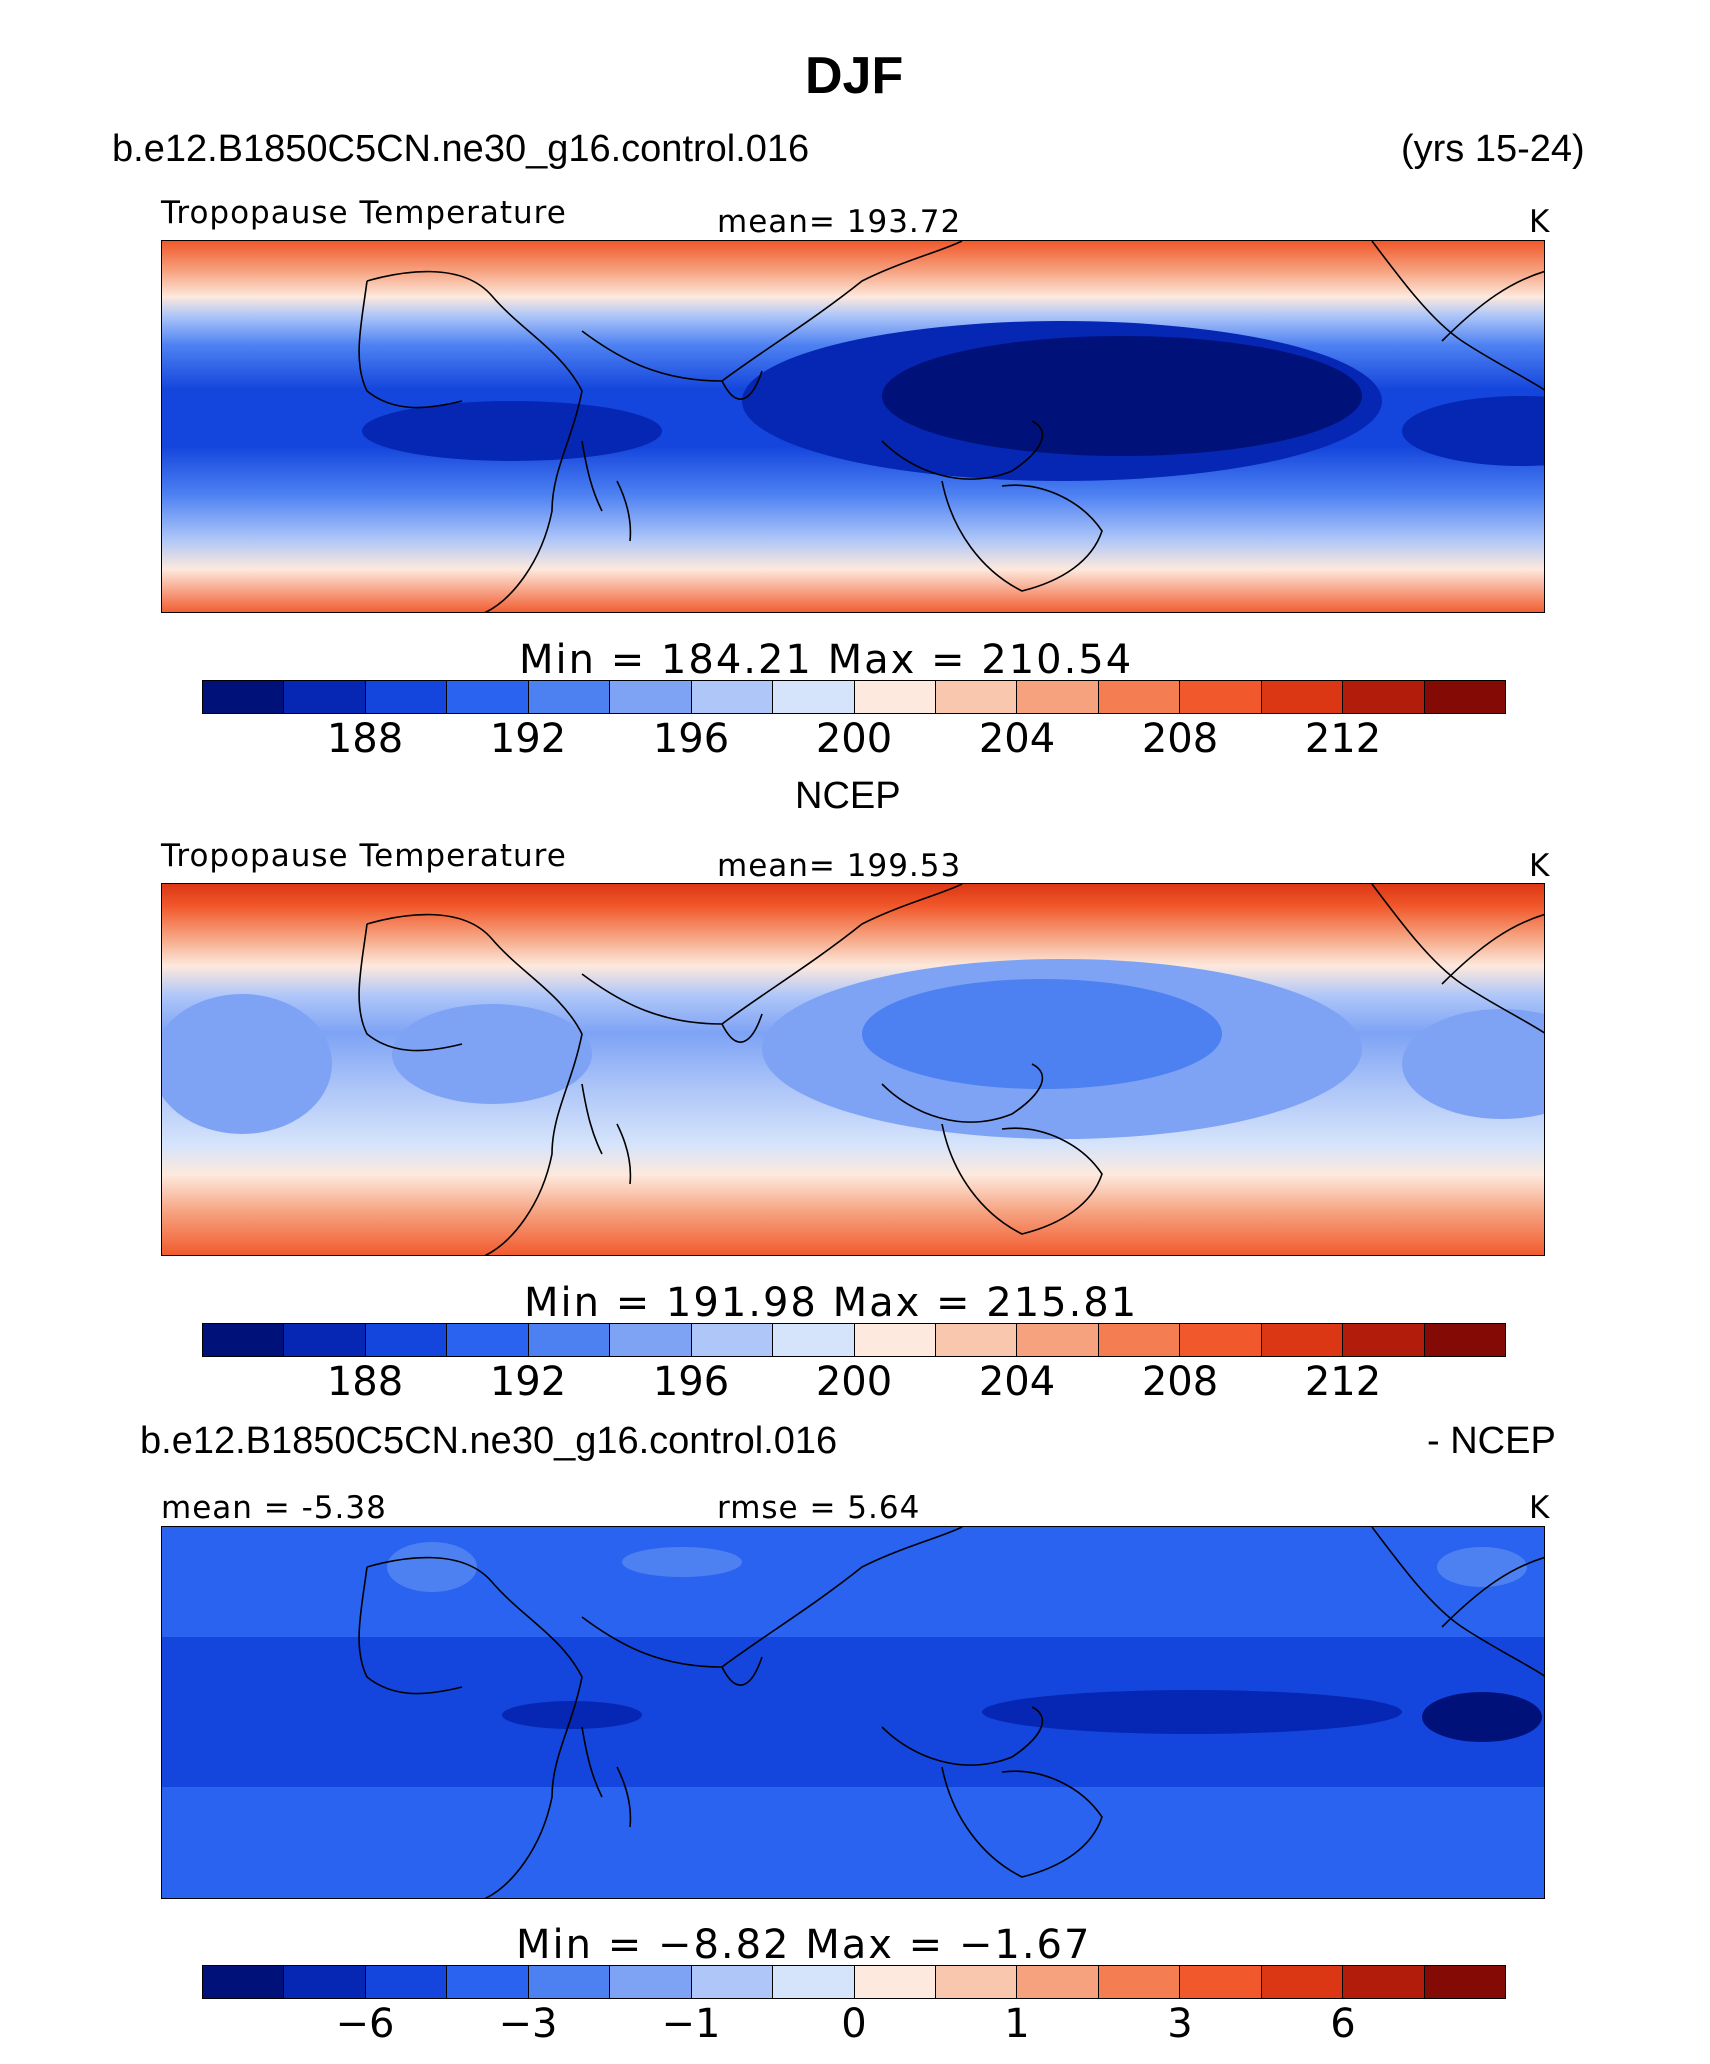 Image resolution: width=1710 pixels, height=2064 pixels. Describe the element at coordinates (854, 76) in the screenshot. I see `figure-title: DJF` at that location.